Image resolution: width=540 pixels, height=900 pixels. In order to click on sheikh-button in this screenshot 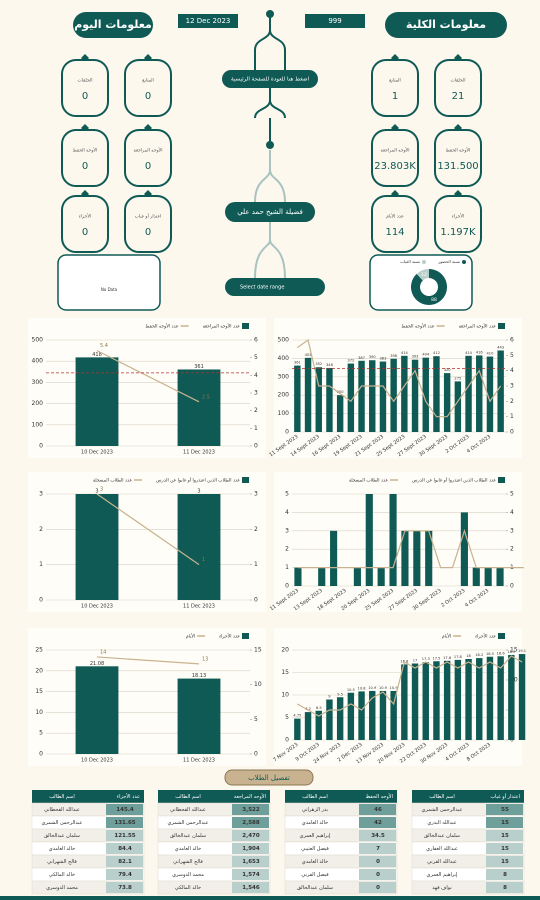, I will do `click(270, 212)`.